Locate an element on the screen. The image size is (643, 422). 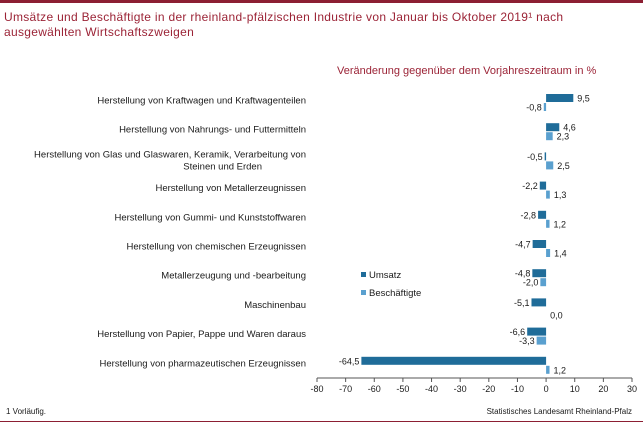
value-label: -0,8 is located at coordinates (534, 108).